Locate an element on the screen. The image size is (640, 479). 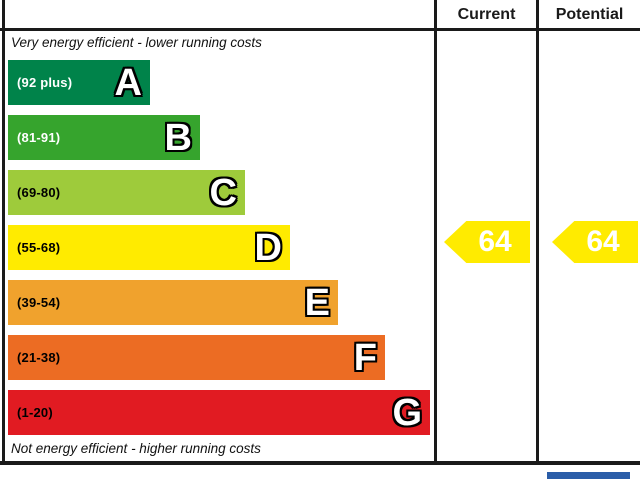
potential-column-divider is located at coordinates (537, 232).